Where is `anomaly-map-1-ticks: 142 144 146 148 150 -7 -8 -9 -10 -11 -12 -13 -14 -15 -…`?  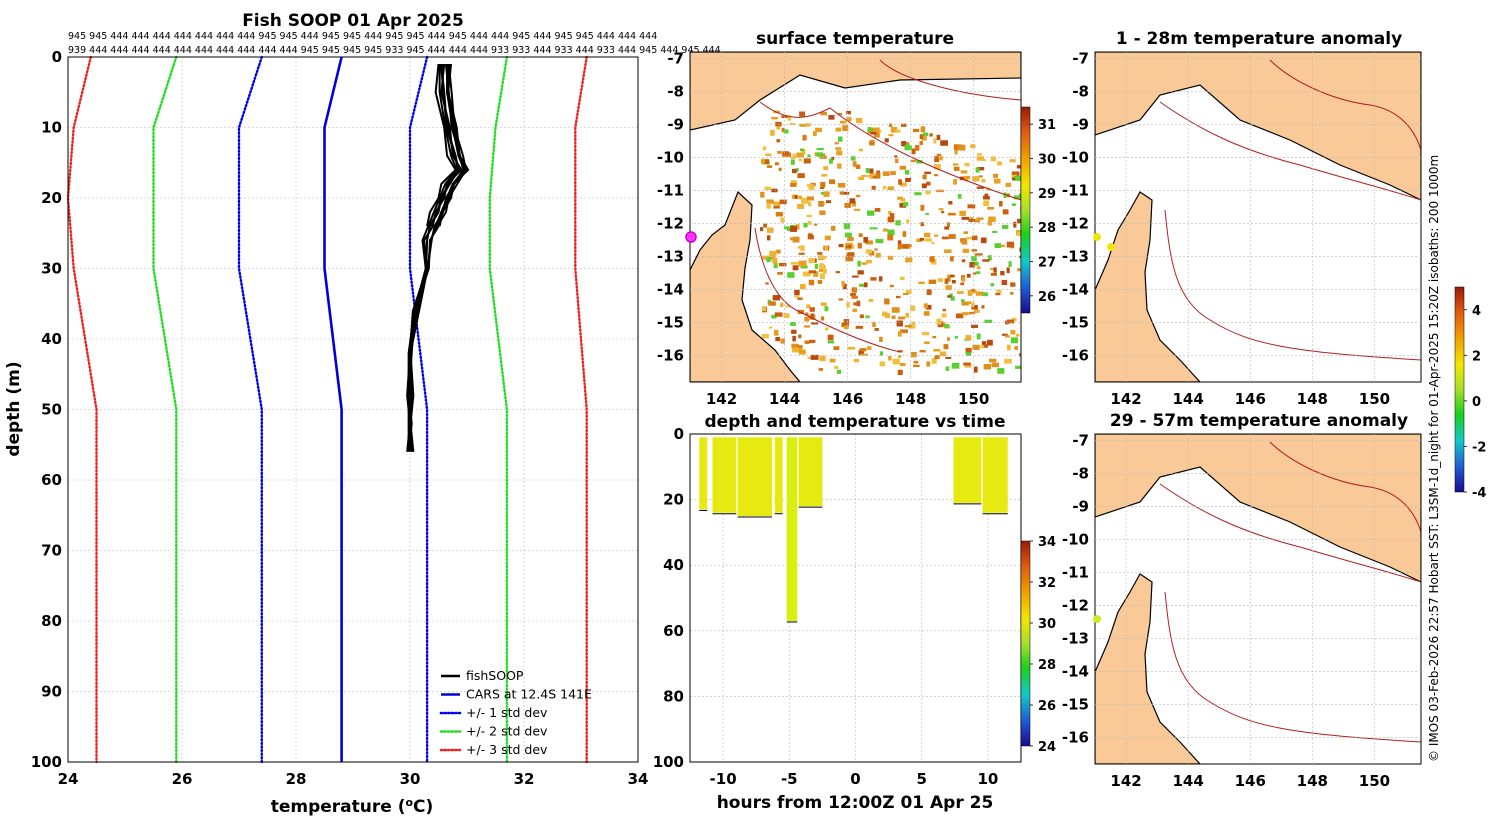
anomaly-map-1-ticks: 142 144 146 148 150 -7 -8 -9 -10 -11 -12 -13 -14 -15 -… is located at coordinates (1241, 229).